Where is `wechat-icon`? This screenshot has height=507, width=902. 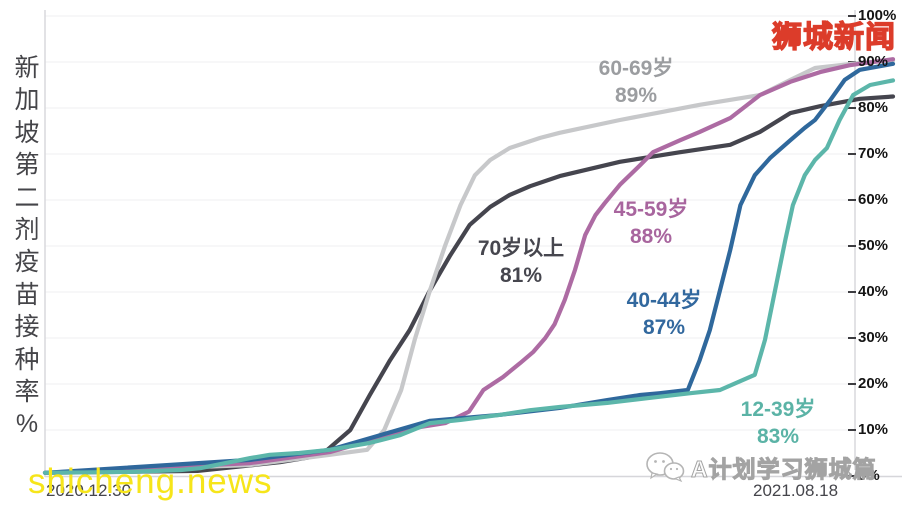 wechat-icon is located at coordinates (665, 467).